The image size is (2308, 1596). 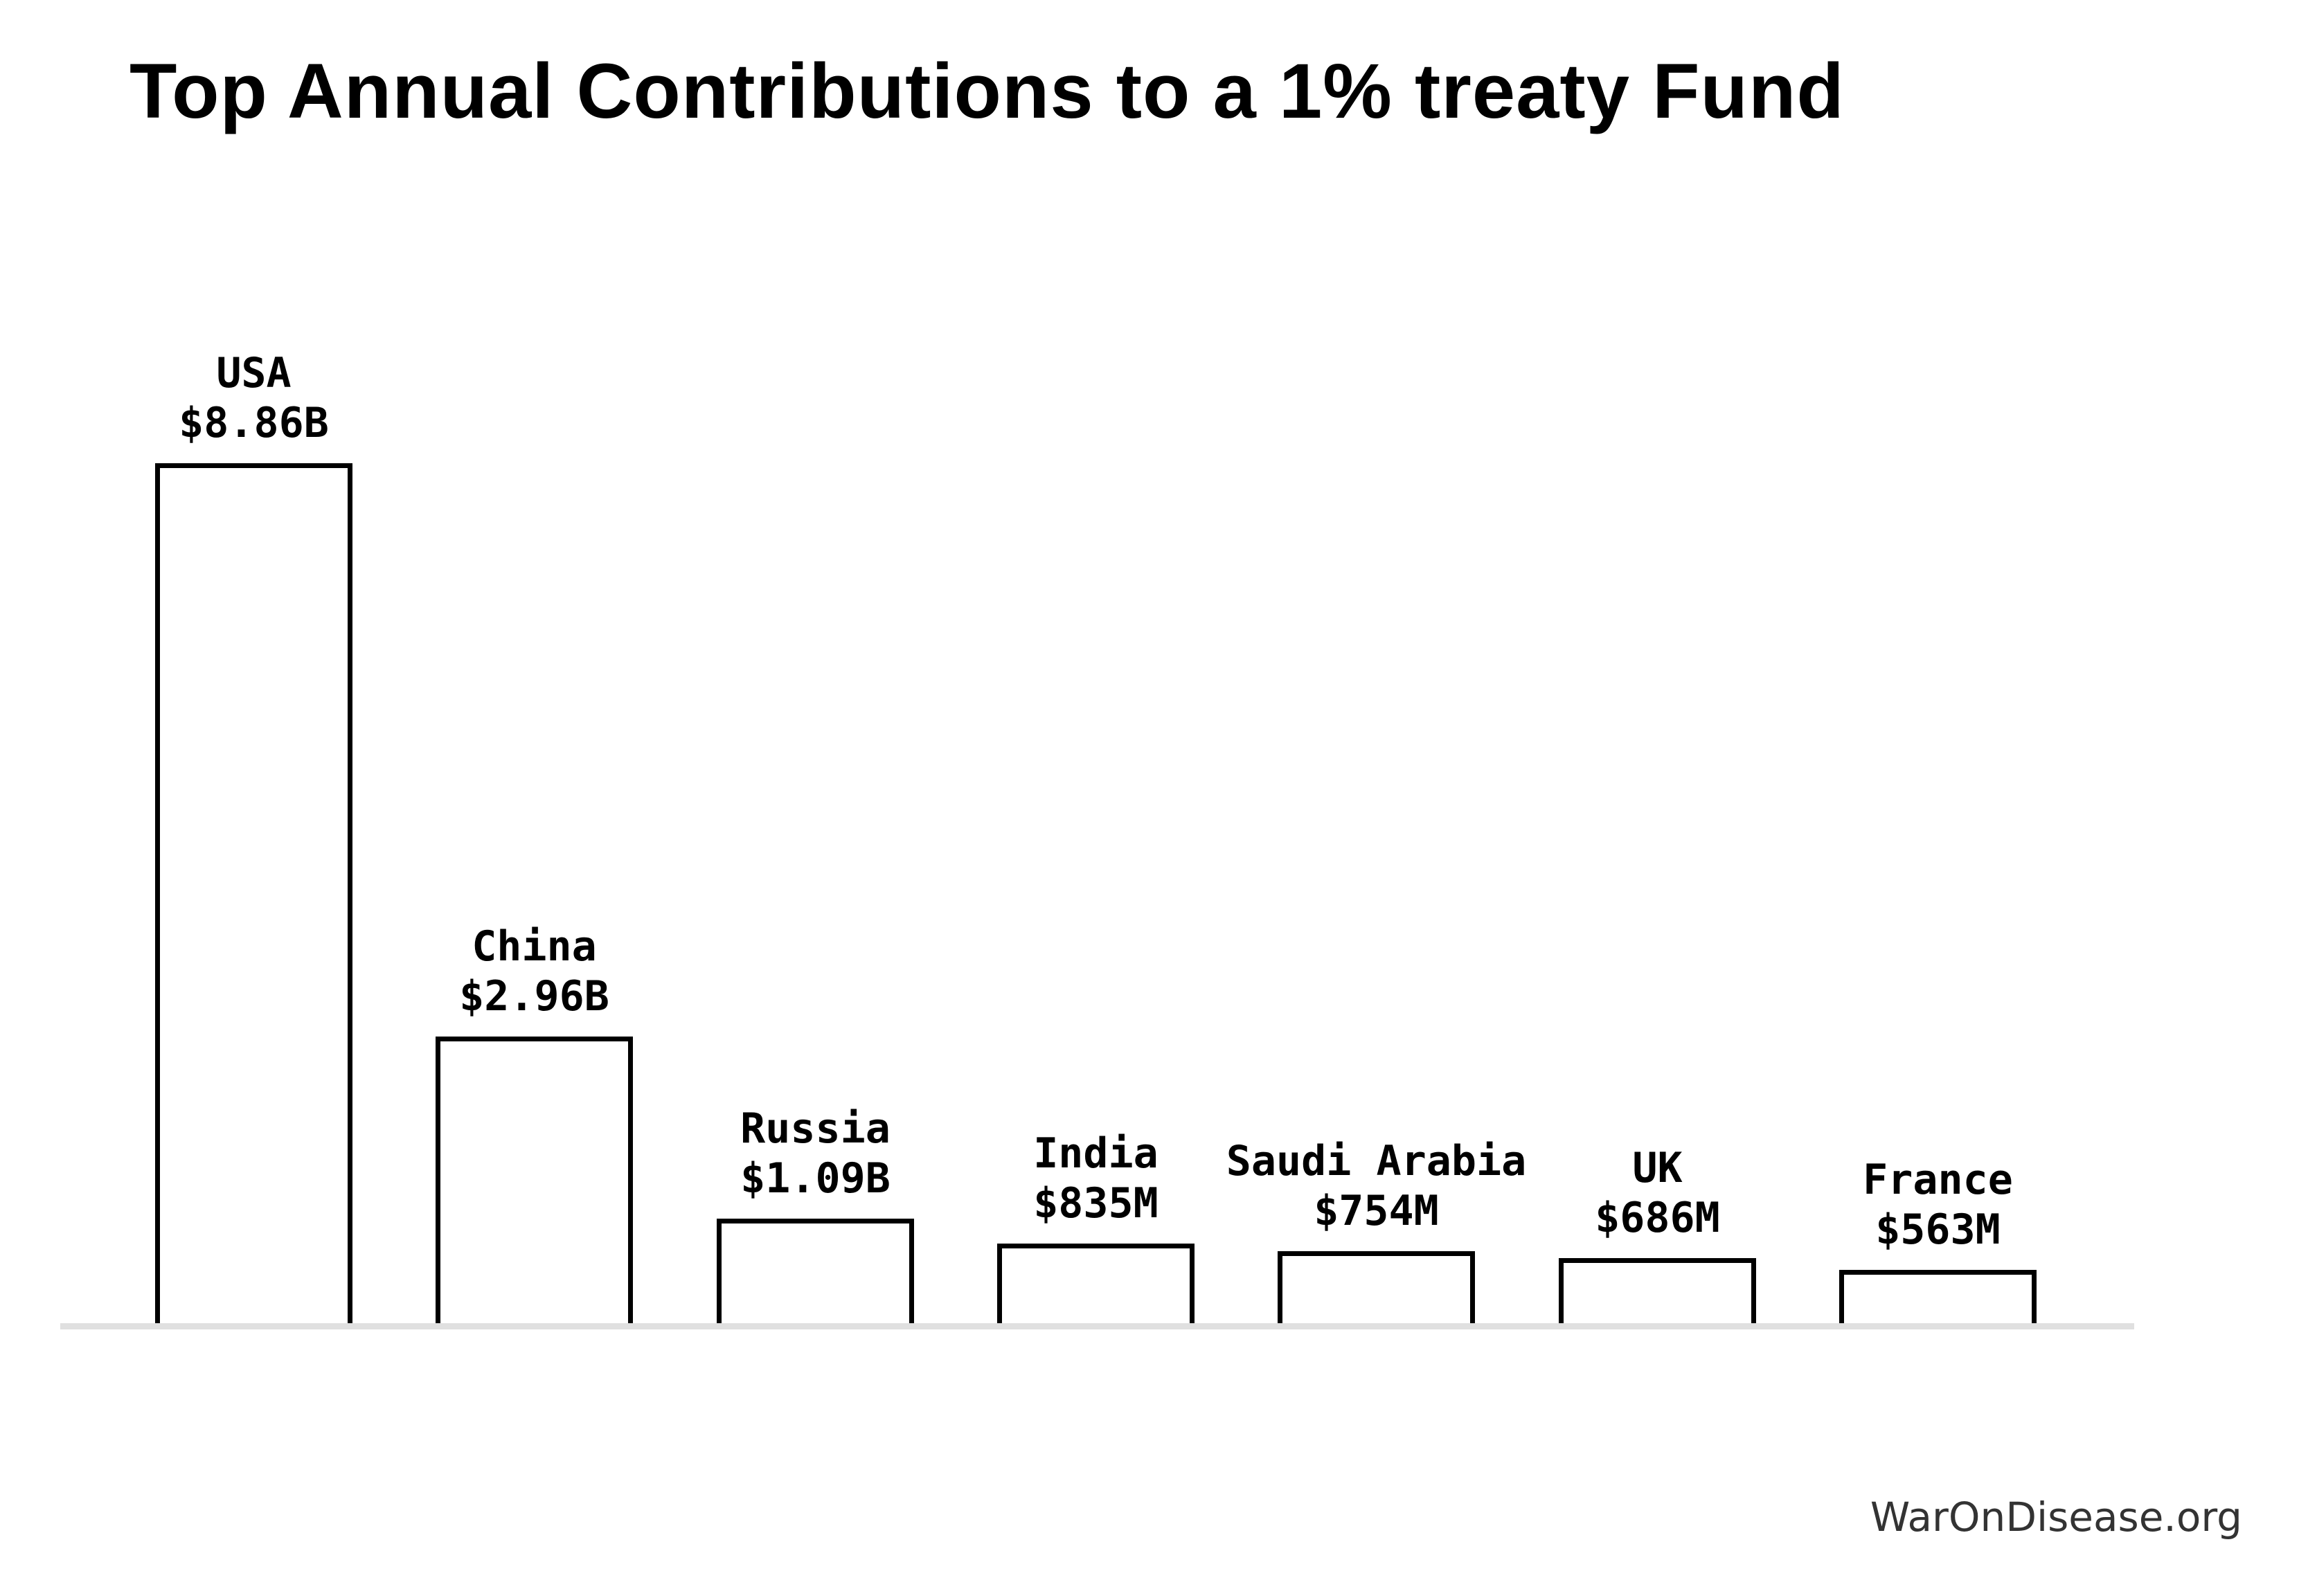 What do you see at coordinates (1096, 1203) in the screenshot?
I see `contribution-value: $835M` at bounding box center [1096, 1203].